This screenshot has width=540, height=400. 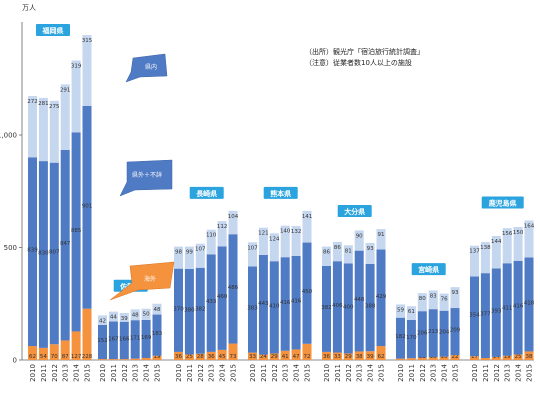 I want to click on data-label-inside: 132, so click(x=296, y=232).